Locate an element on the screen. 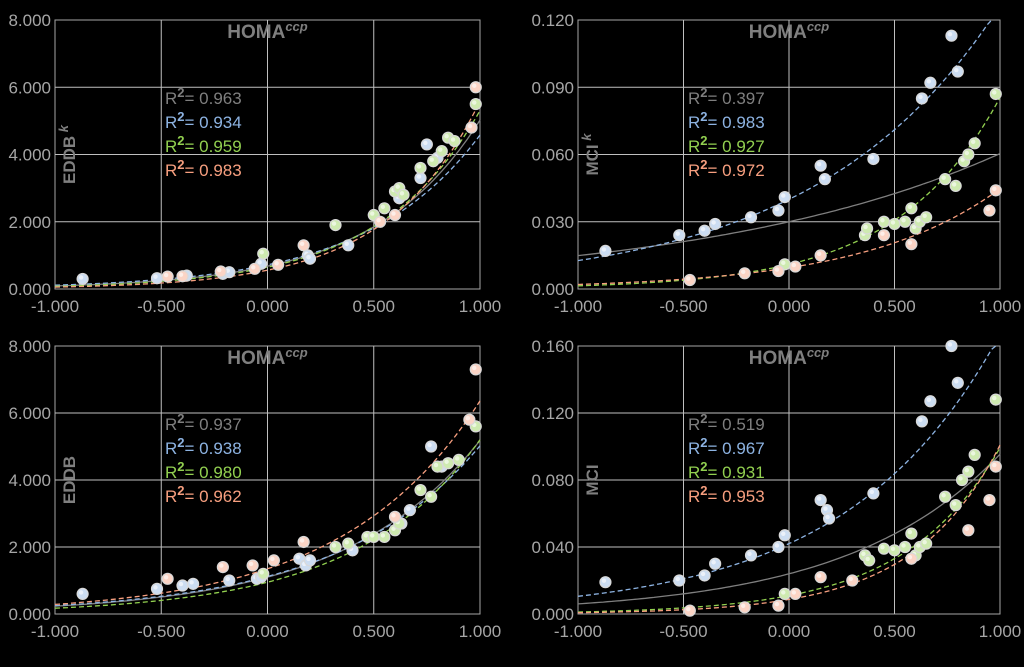 The width and height of the screenshot is (1024, 667). y-tick-label: 0.060 is located at coordinates (552, 155).